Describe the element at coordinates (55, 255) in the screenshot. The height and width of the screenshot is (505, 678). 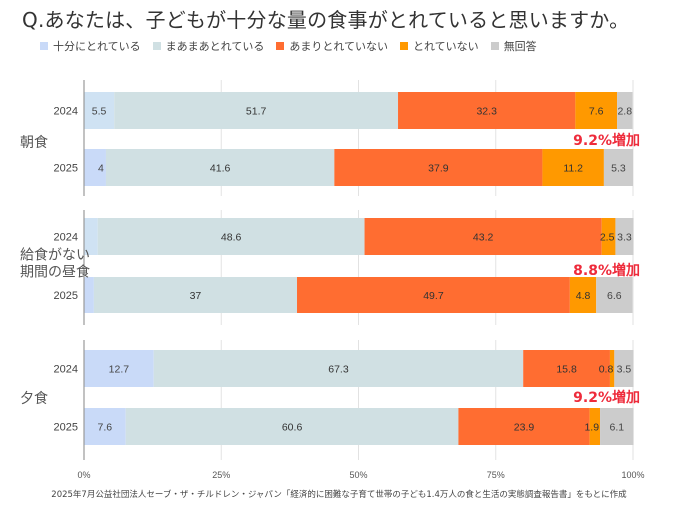
I see `group-label: 給食がない` at that location.